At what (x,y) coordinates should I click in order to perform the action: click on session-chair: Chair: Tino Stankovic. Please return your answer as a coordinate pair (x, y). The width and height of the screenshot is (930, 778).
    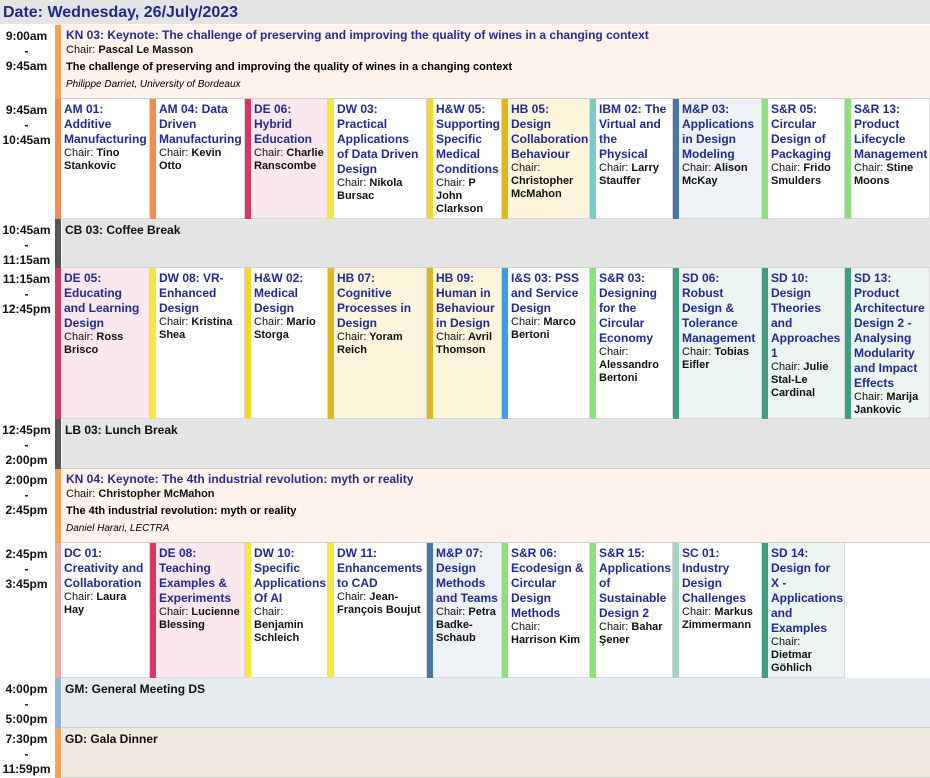
    Looking at the image, I should click on (105, 160).